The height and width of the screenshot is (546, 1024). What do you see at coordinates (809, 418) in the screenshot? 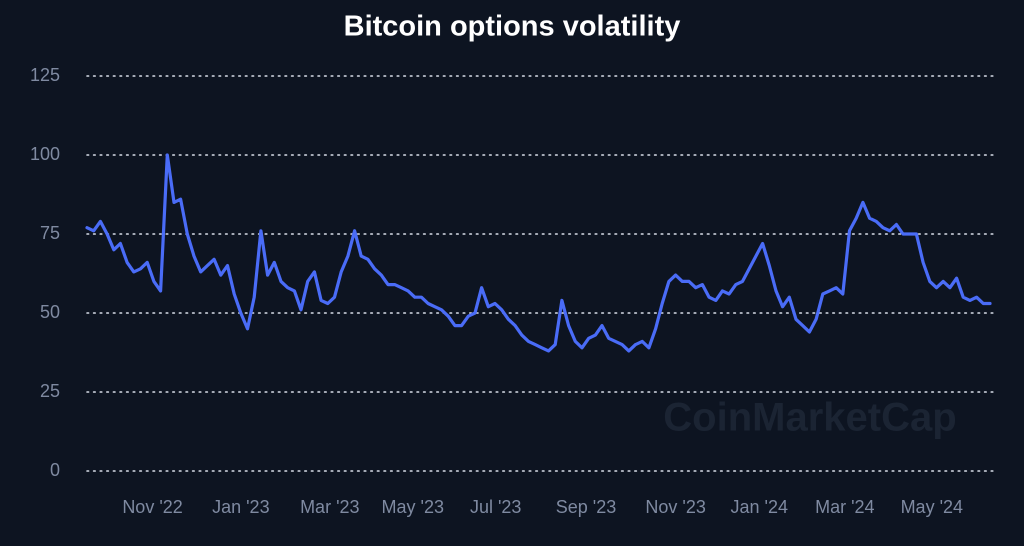
I see `watermark: CoinMarketCap` at bounding box center [809, 418].